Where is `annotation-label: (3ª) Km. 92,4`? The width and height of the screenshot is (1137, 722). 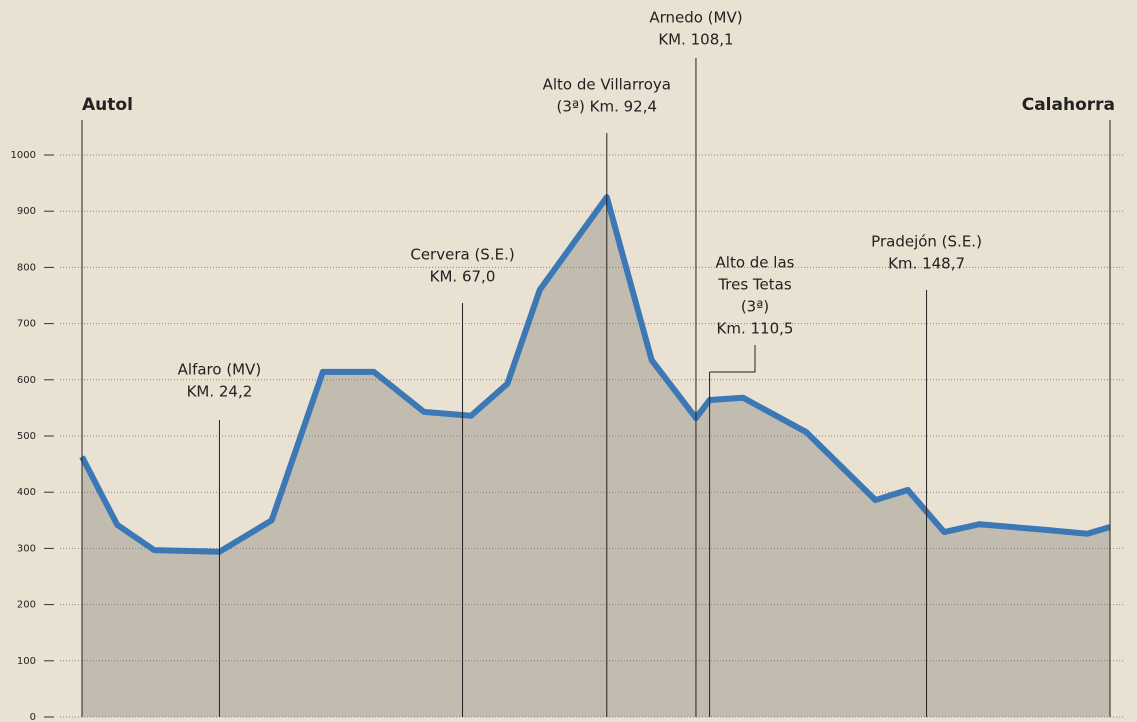 annotation-label: (3ª) Km. 92,4 is located at coordinates (607, 107).